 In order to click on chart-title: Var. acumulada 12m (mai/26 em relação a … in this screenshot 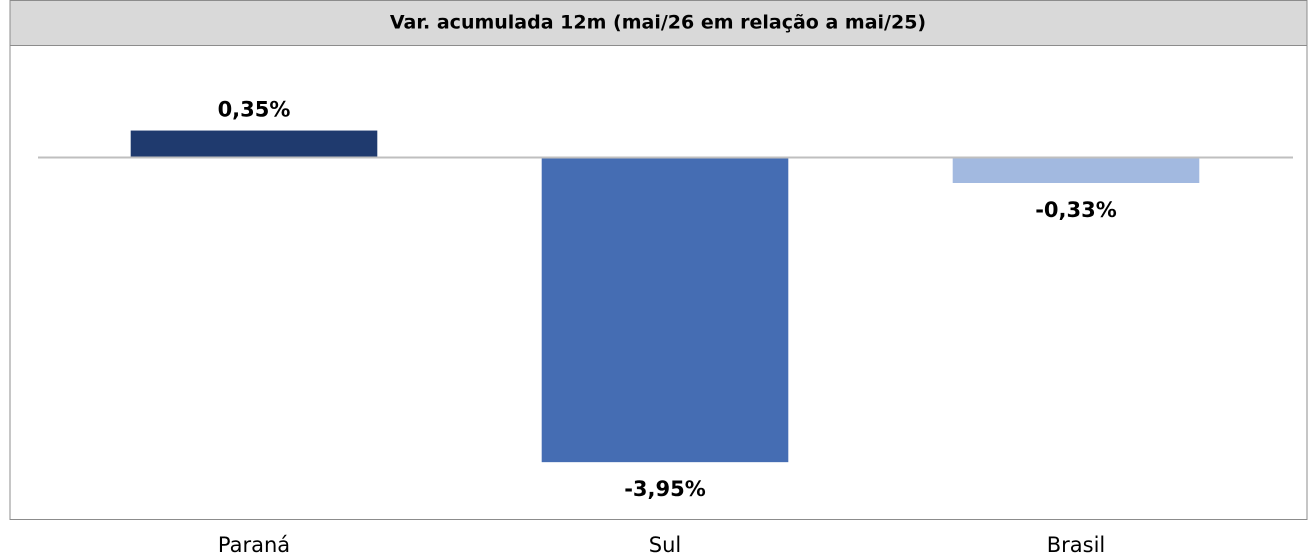, I will do `click(658, 23)`.